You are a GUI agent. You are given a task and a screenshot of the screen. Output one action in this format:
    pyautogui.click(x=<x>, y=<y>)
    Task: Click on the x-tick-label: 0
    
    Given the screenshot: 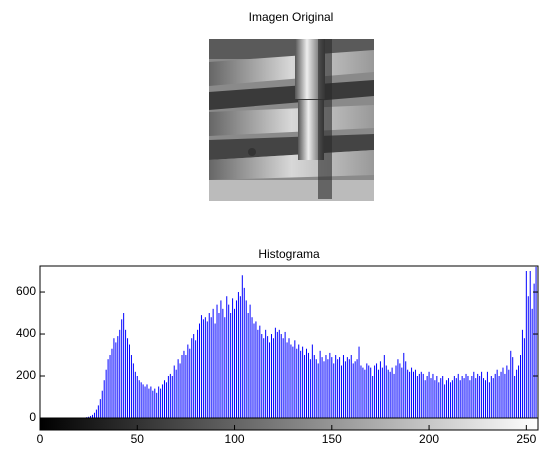 What is the action you would take?
    pyautogui.click(x=40, y=439)
    